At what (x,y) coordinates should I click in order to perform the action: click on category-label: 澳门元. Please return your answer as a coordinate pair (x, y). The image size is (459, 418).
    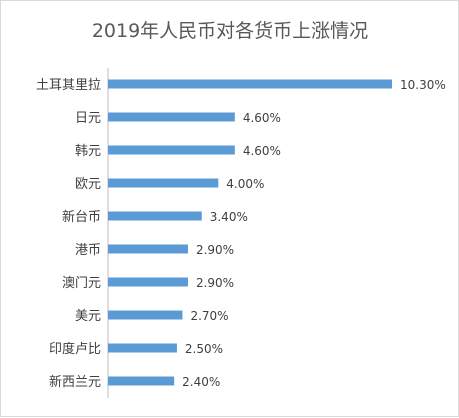
    Looking at the image, I should click on (81, 283).